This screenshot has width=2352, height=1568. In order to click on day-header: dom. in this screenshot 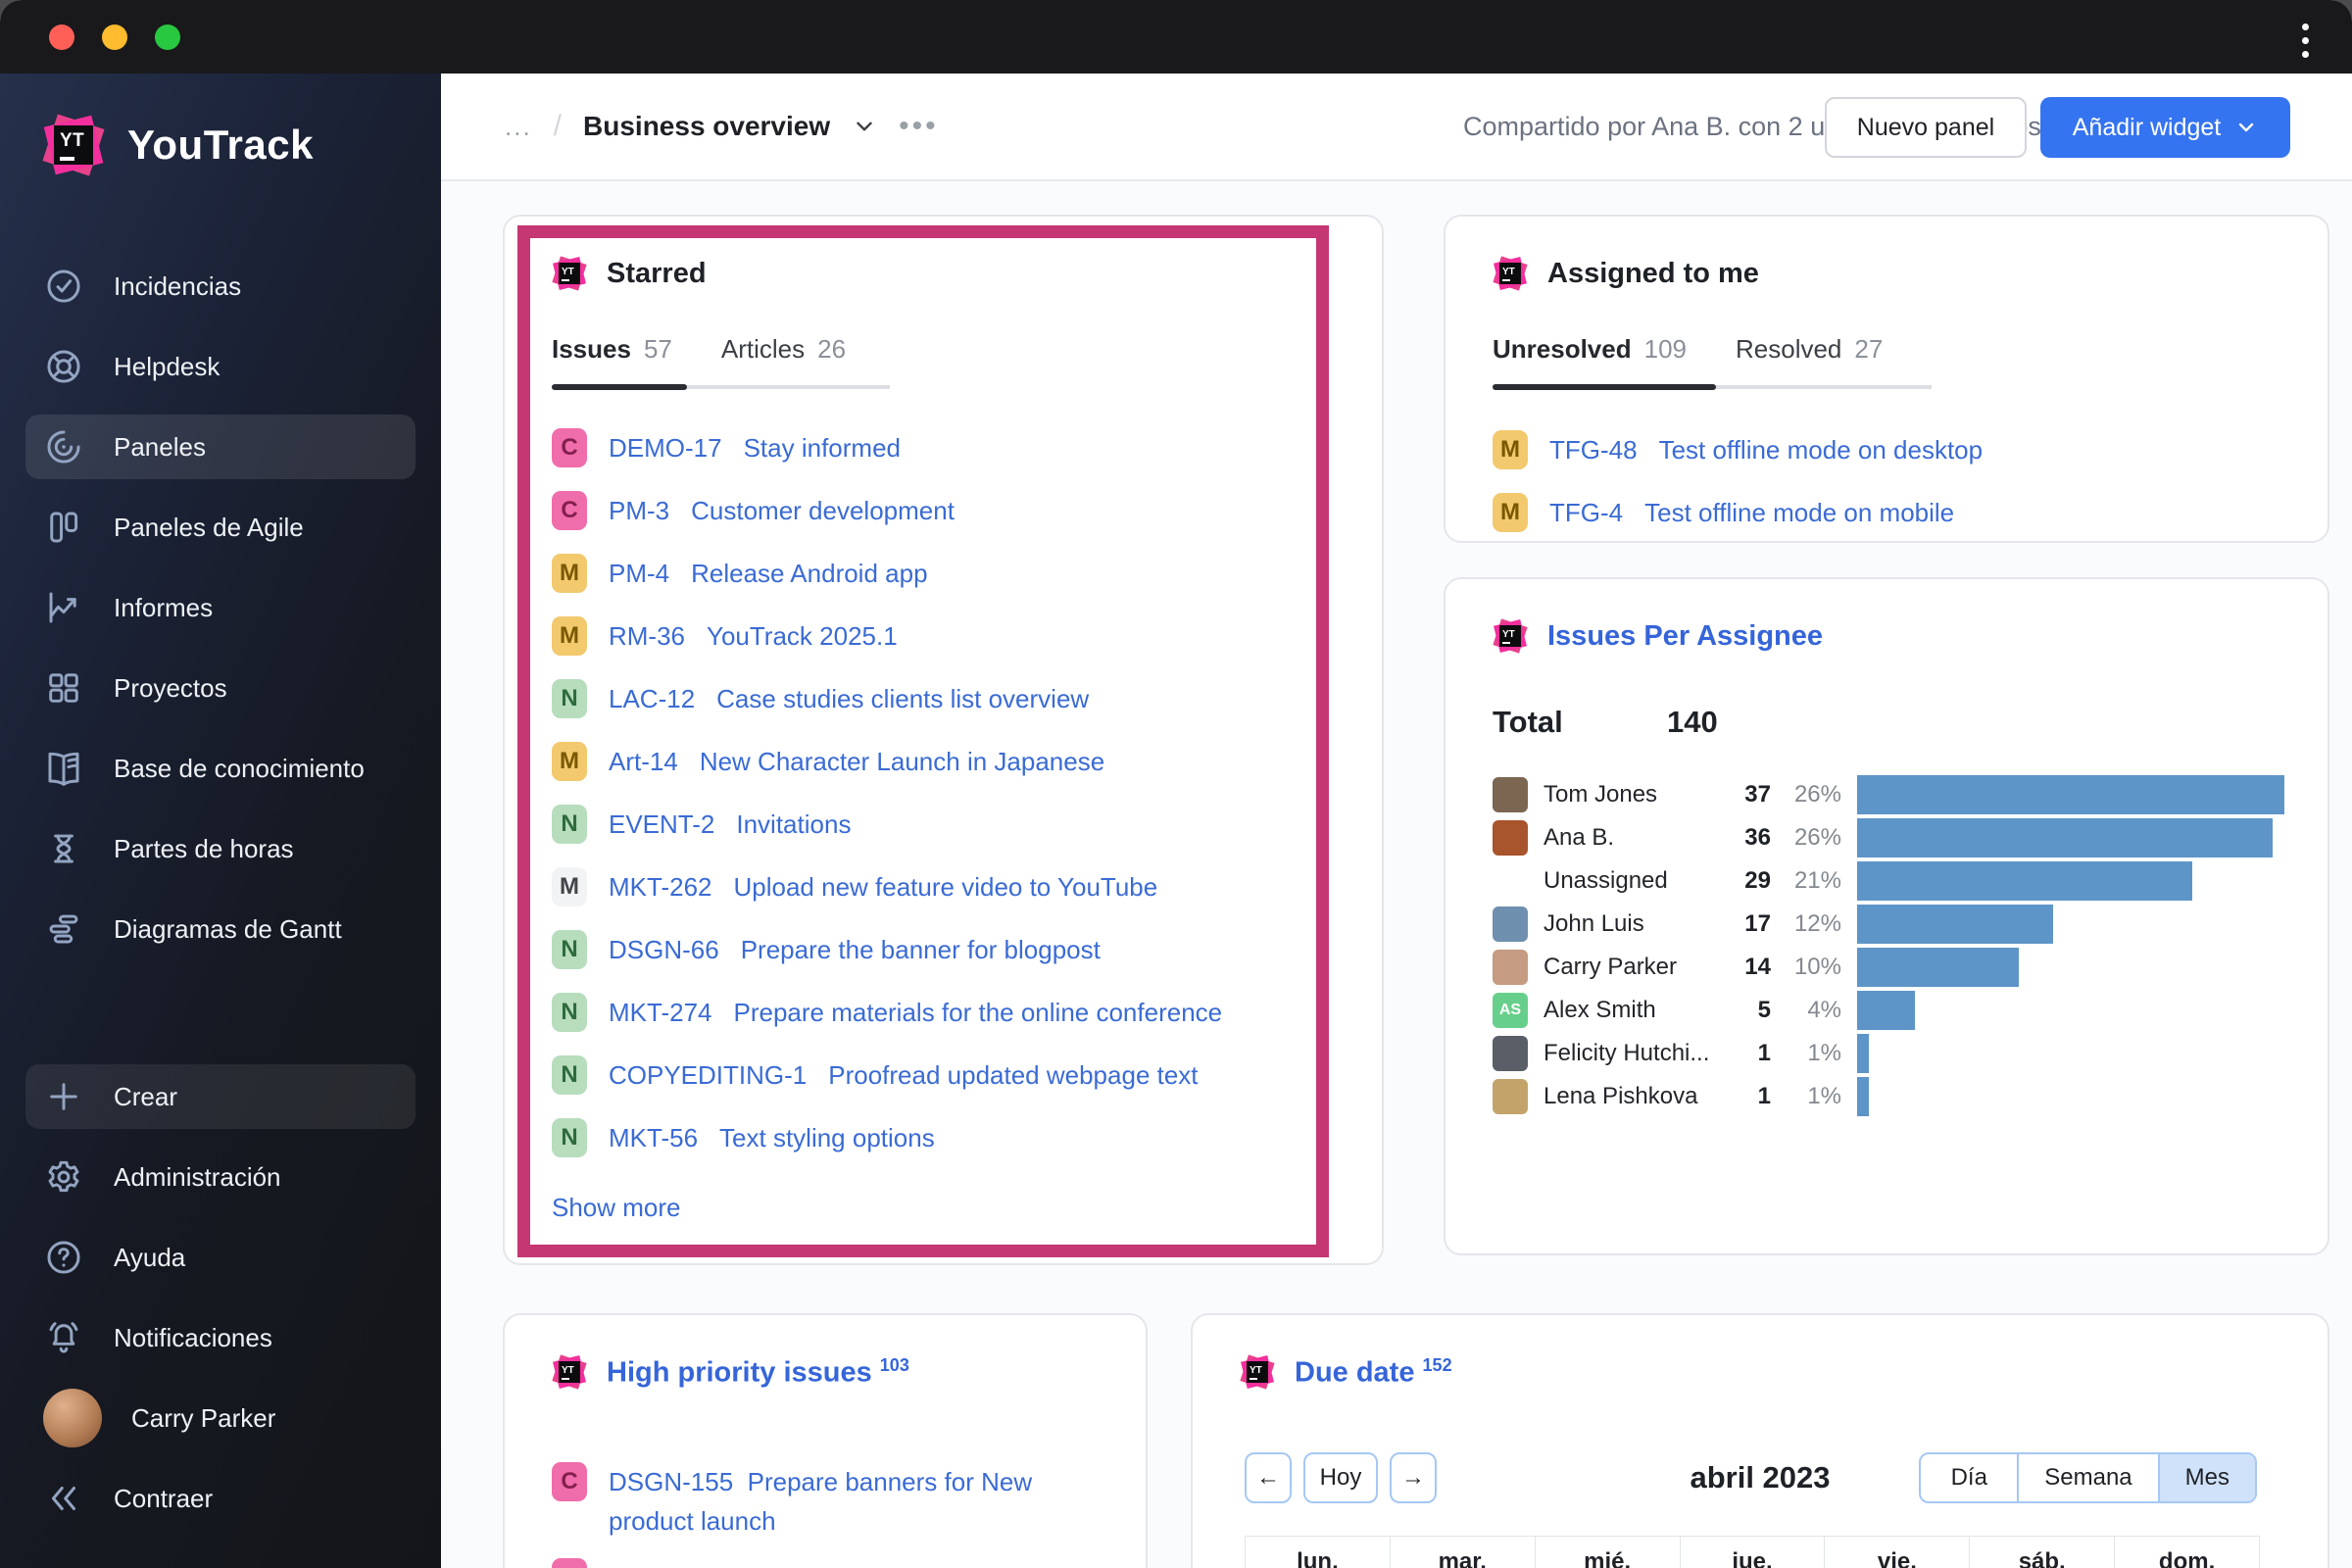, I will do `click(2186, 1552)`.